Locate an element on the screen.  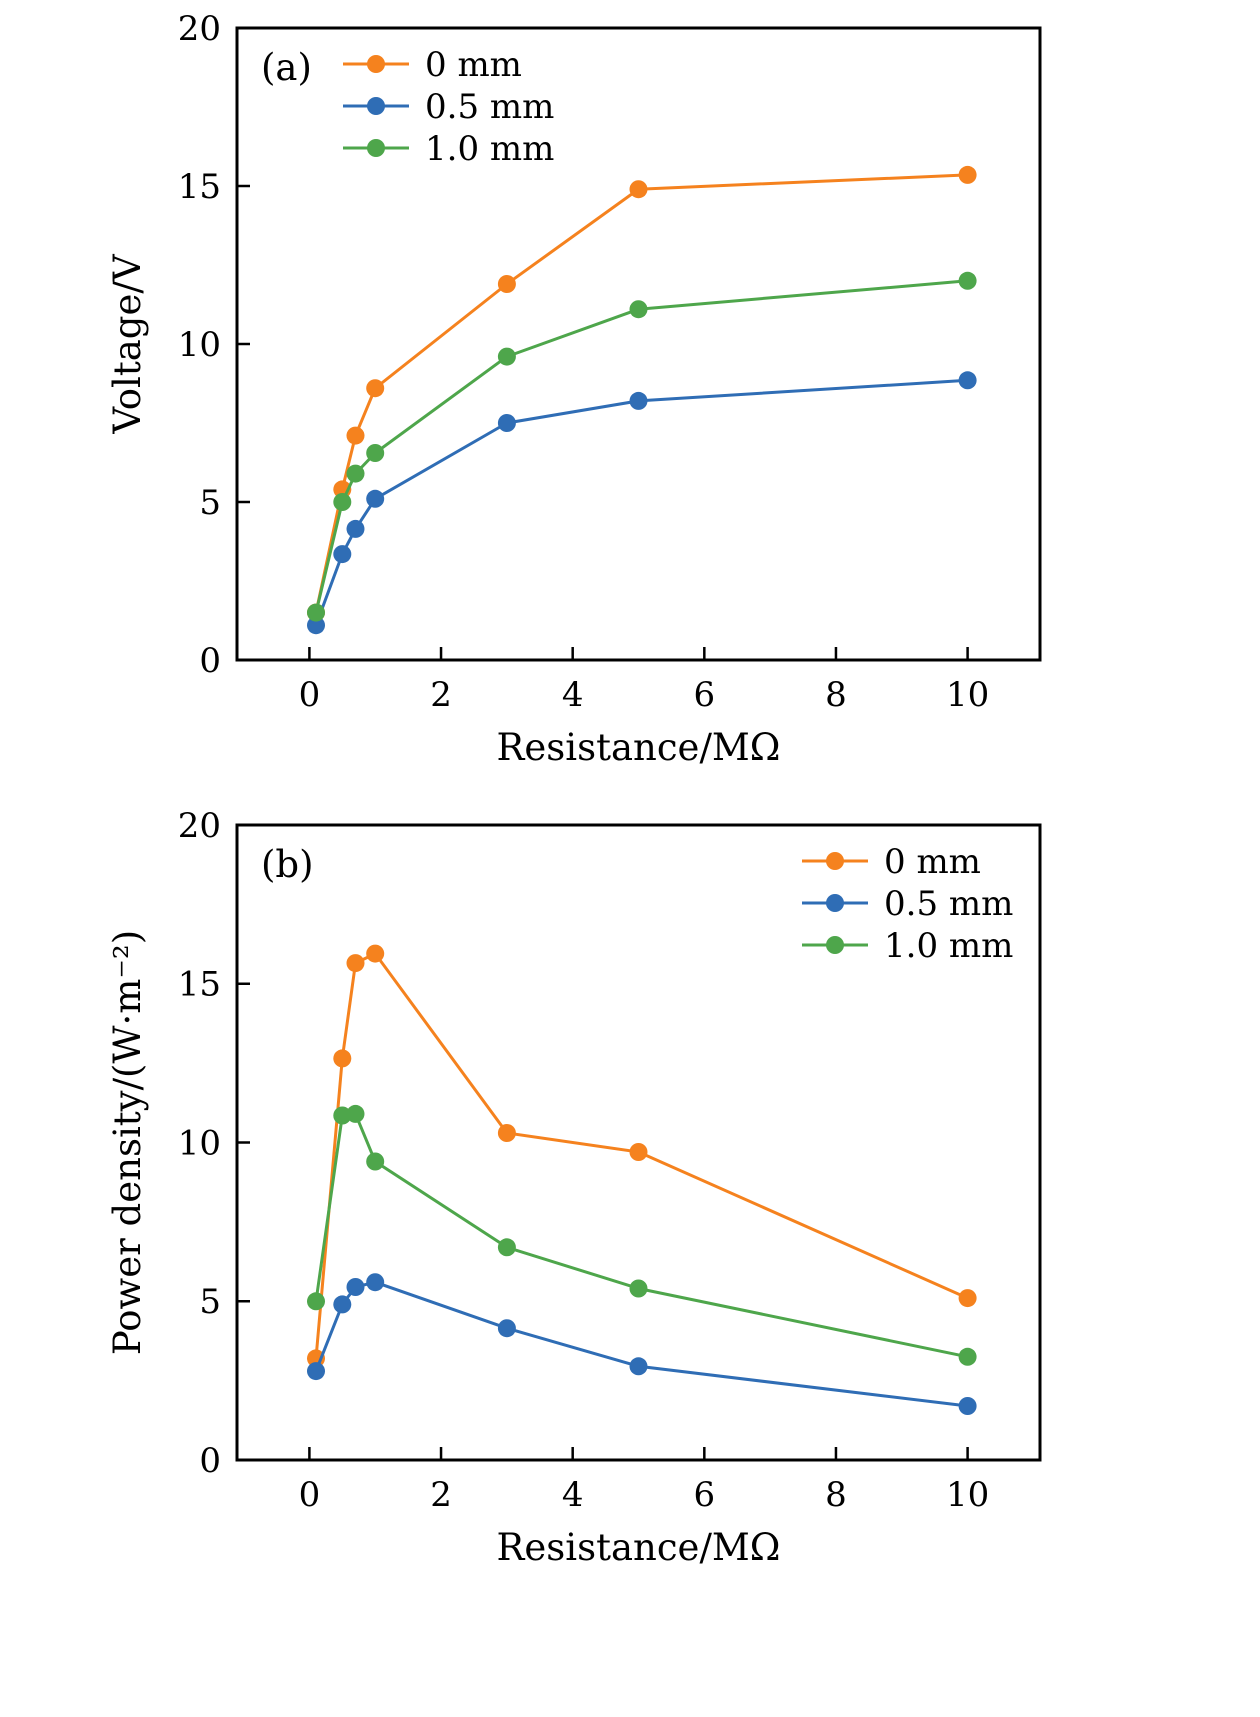
y-axis-label: Power density/(W·m⁻²) is located at coordinates (127, 1142).